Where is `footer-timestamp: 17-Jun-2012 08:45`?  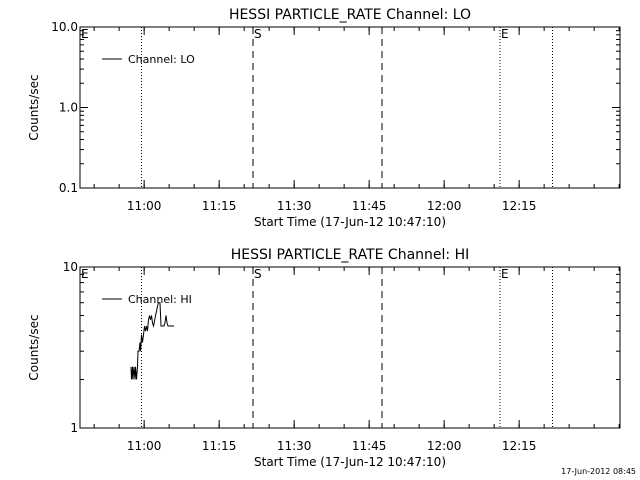
footer-timestamp: 17-Jun-2012 08:45 is located at coordinates (598, 471).